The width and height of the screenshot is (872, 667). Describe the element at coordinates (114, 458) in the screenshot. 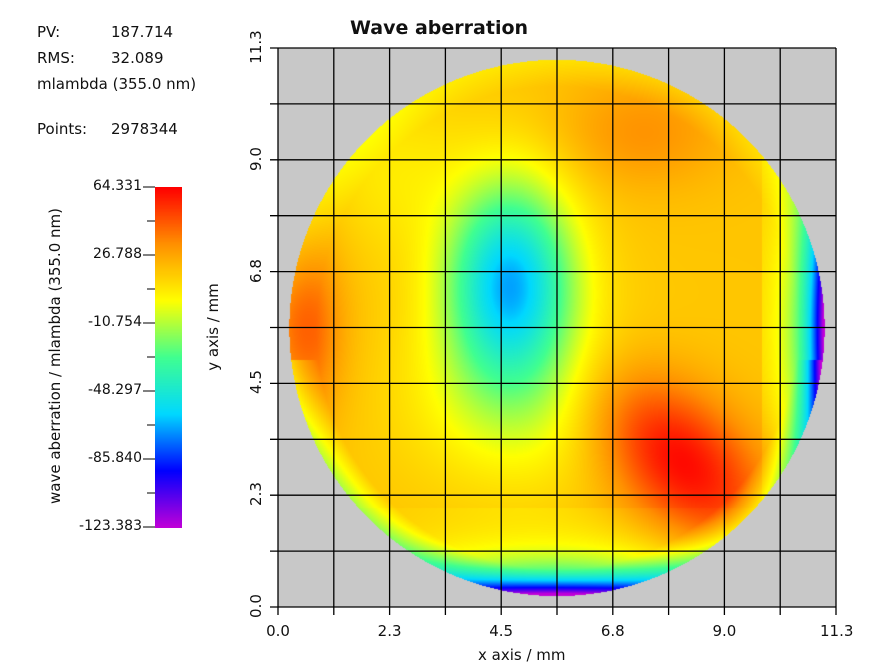

I see `colorbar-tick-label: -85.840` at that location.